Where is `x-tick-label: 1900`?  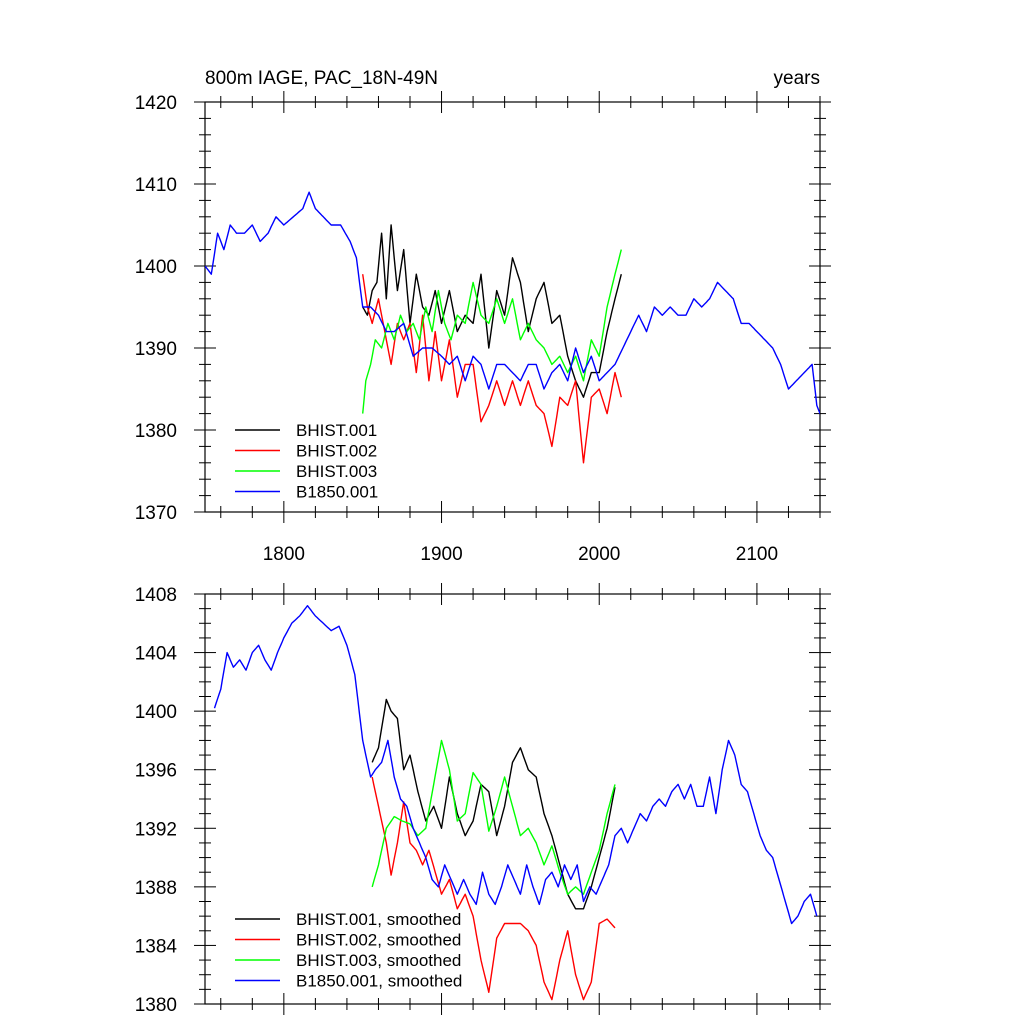 x-tick-label: 1900 is located at coordinates (441, 554).